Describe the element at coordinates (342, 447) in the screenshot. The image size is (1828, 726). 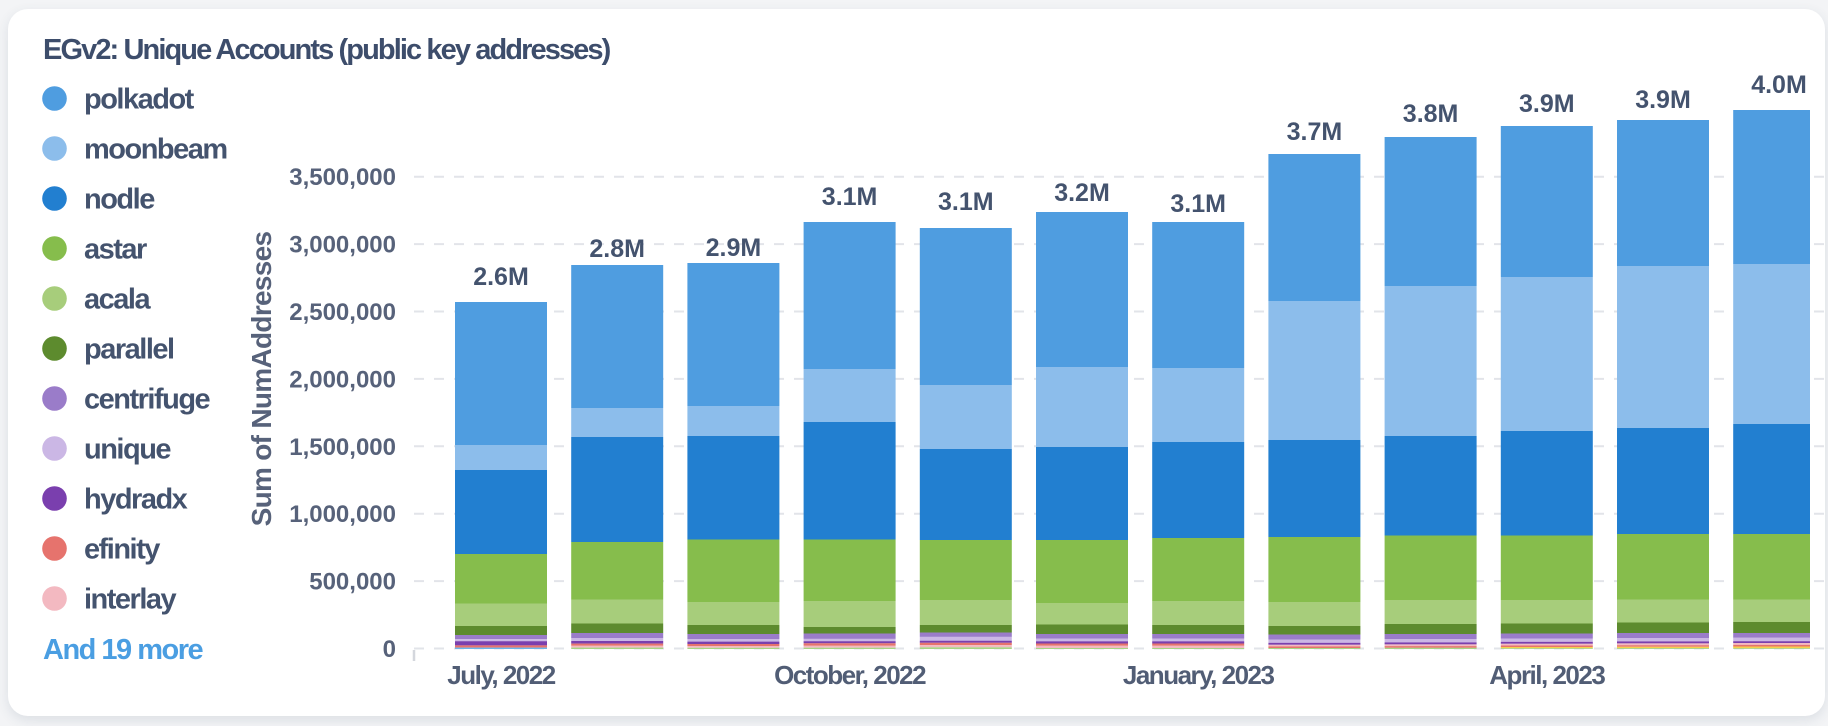
I see `svg-text: 1,500,000` at that location.